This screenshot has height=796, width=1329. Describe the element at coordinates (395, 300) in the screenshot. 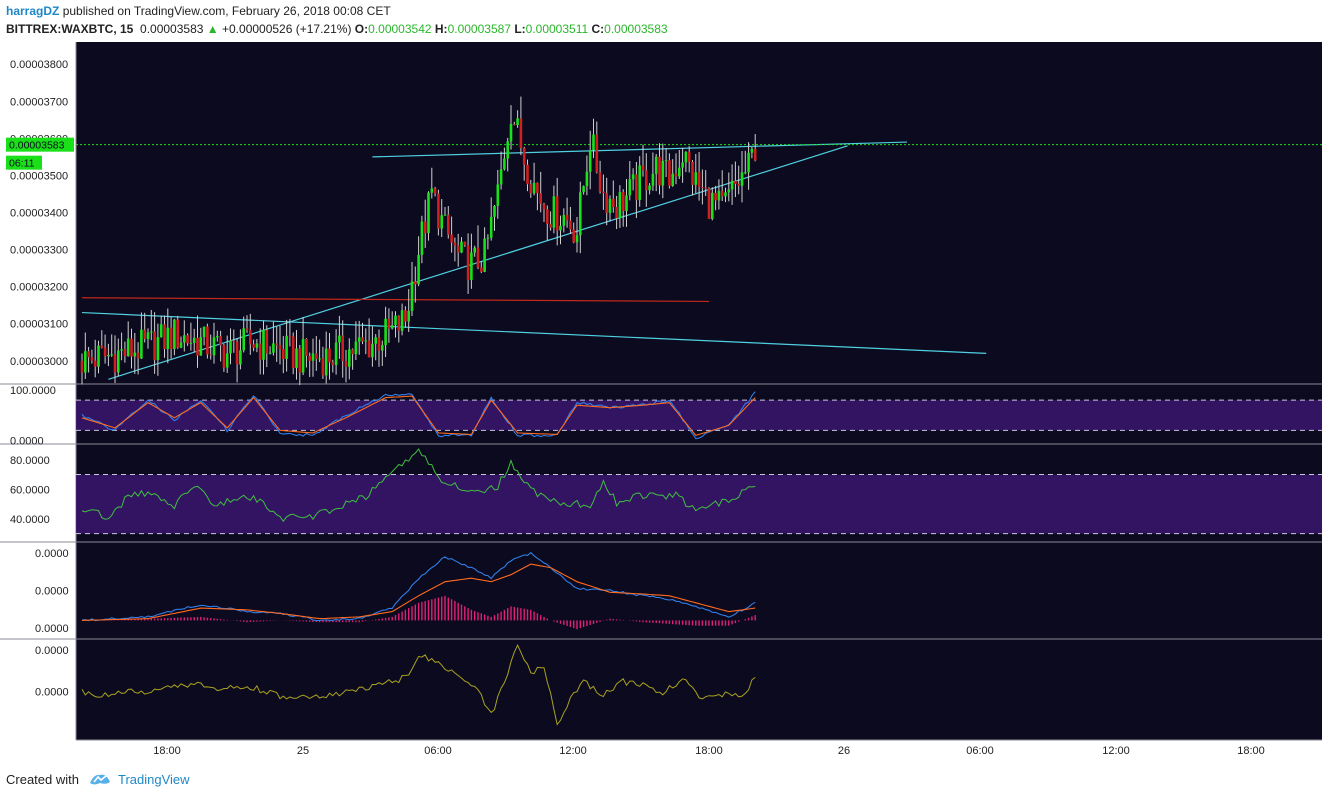

I see `horizontal-support-line` at that location.